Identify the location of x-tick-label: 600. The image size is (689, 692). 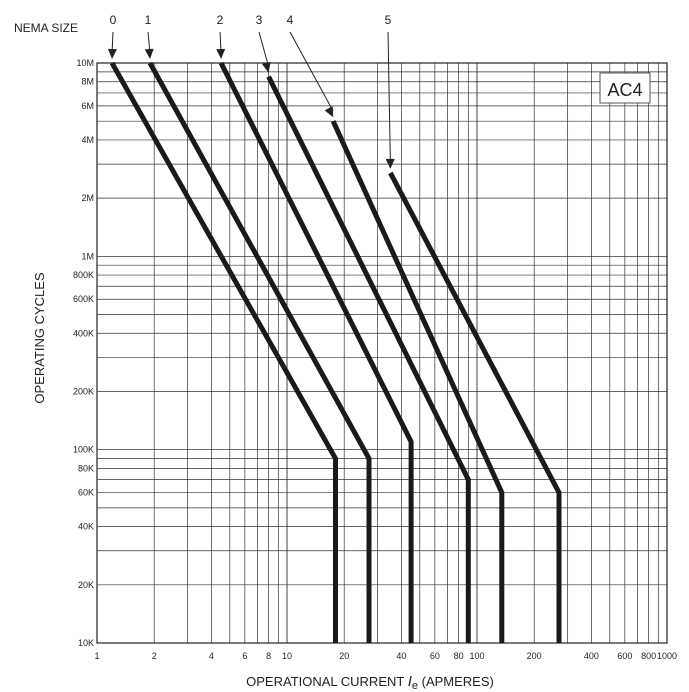
(624, 656).